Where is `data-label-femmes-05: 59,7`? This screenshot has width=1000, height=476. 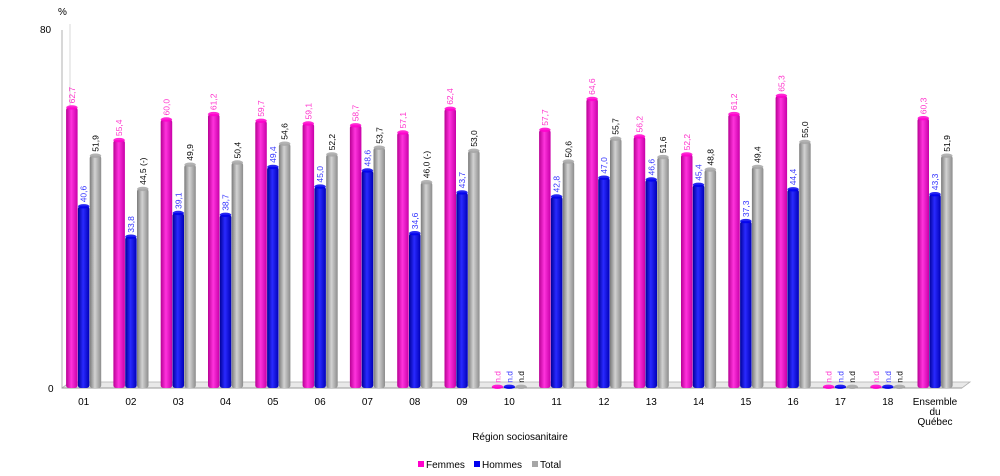 data-label-femmes-05: 59,7 is located at coordinates (261, 108).